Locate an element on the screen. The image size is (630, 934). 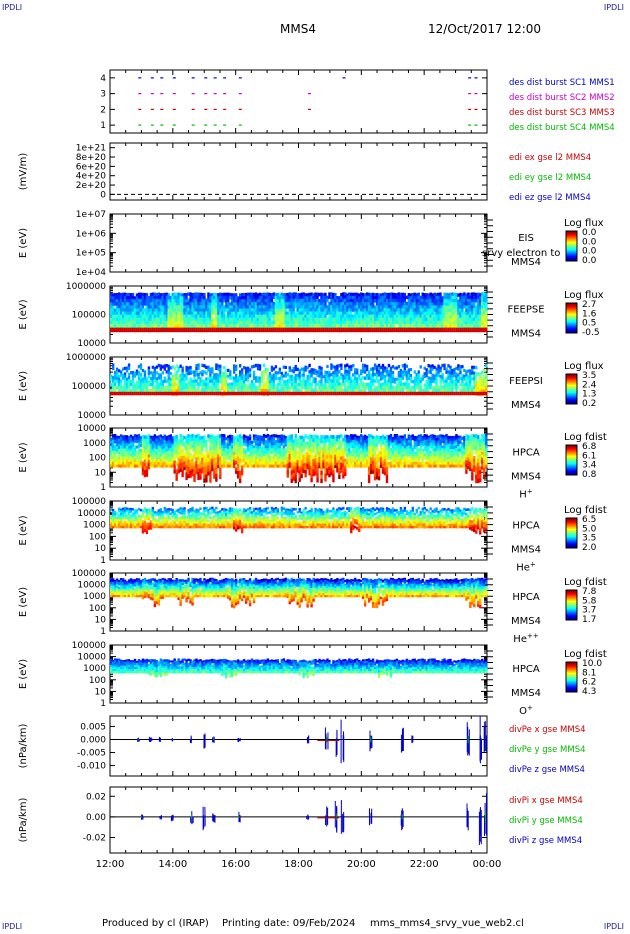
spectro-cell-hpca_h is located at coordinates (111, 442).